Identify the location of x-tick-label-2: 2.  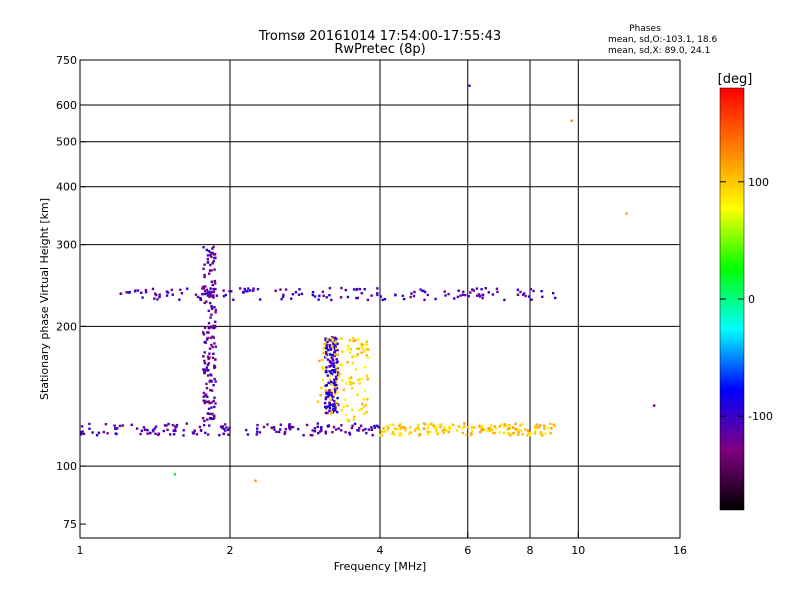
(230, 550).